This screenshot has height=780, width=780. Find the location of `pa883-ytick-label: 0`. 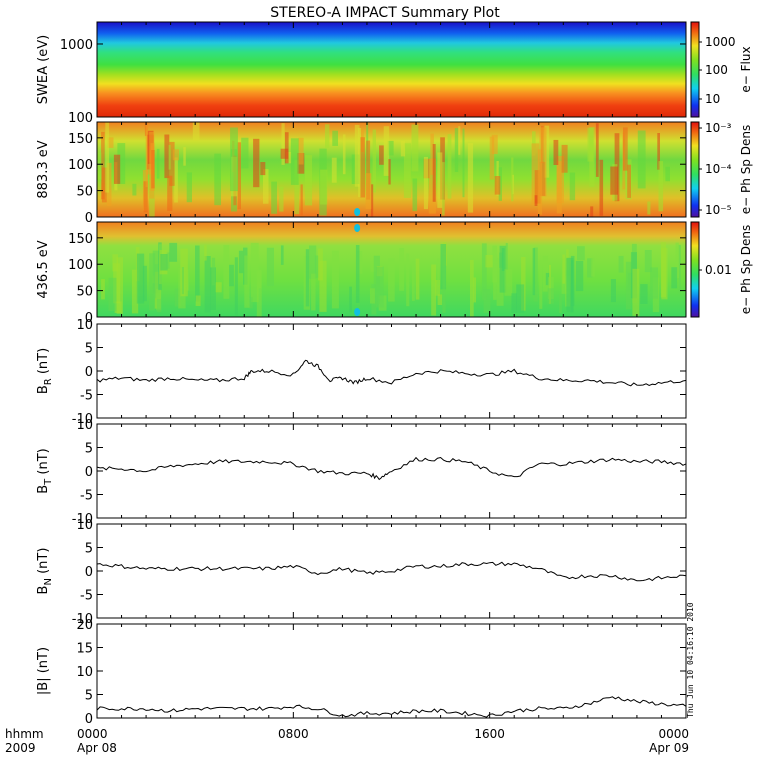

pa883-ytick-label: 0 is located at coordinates (89, 218).